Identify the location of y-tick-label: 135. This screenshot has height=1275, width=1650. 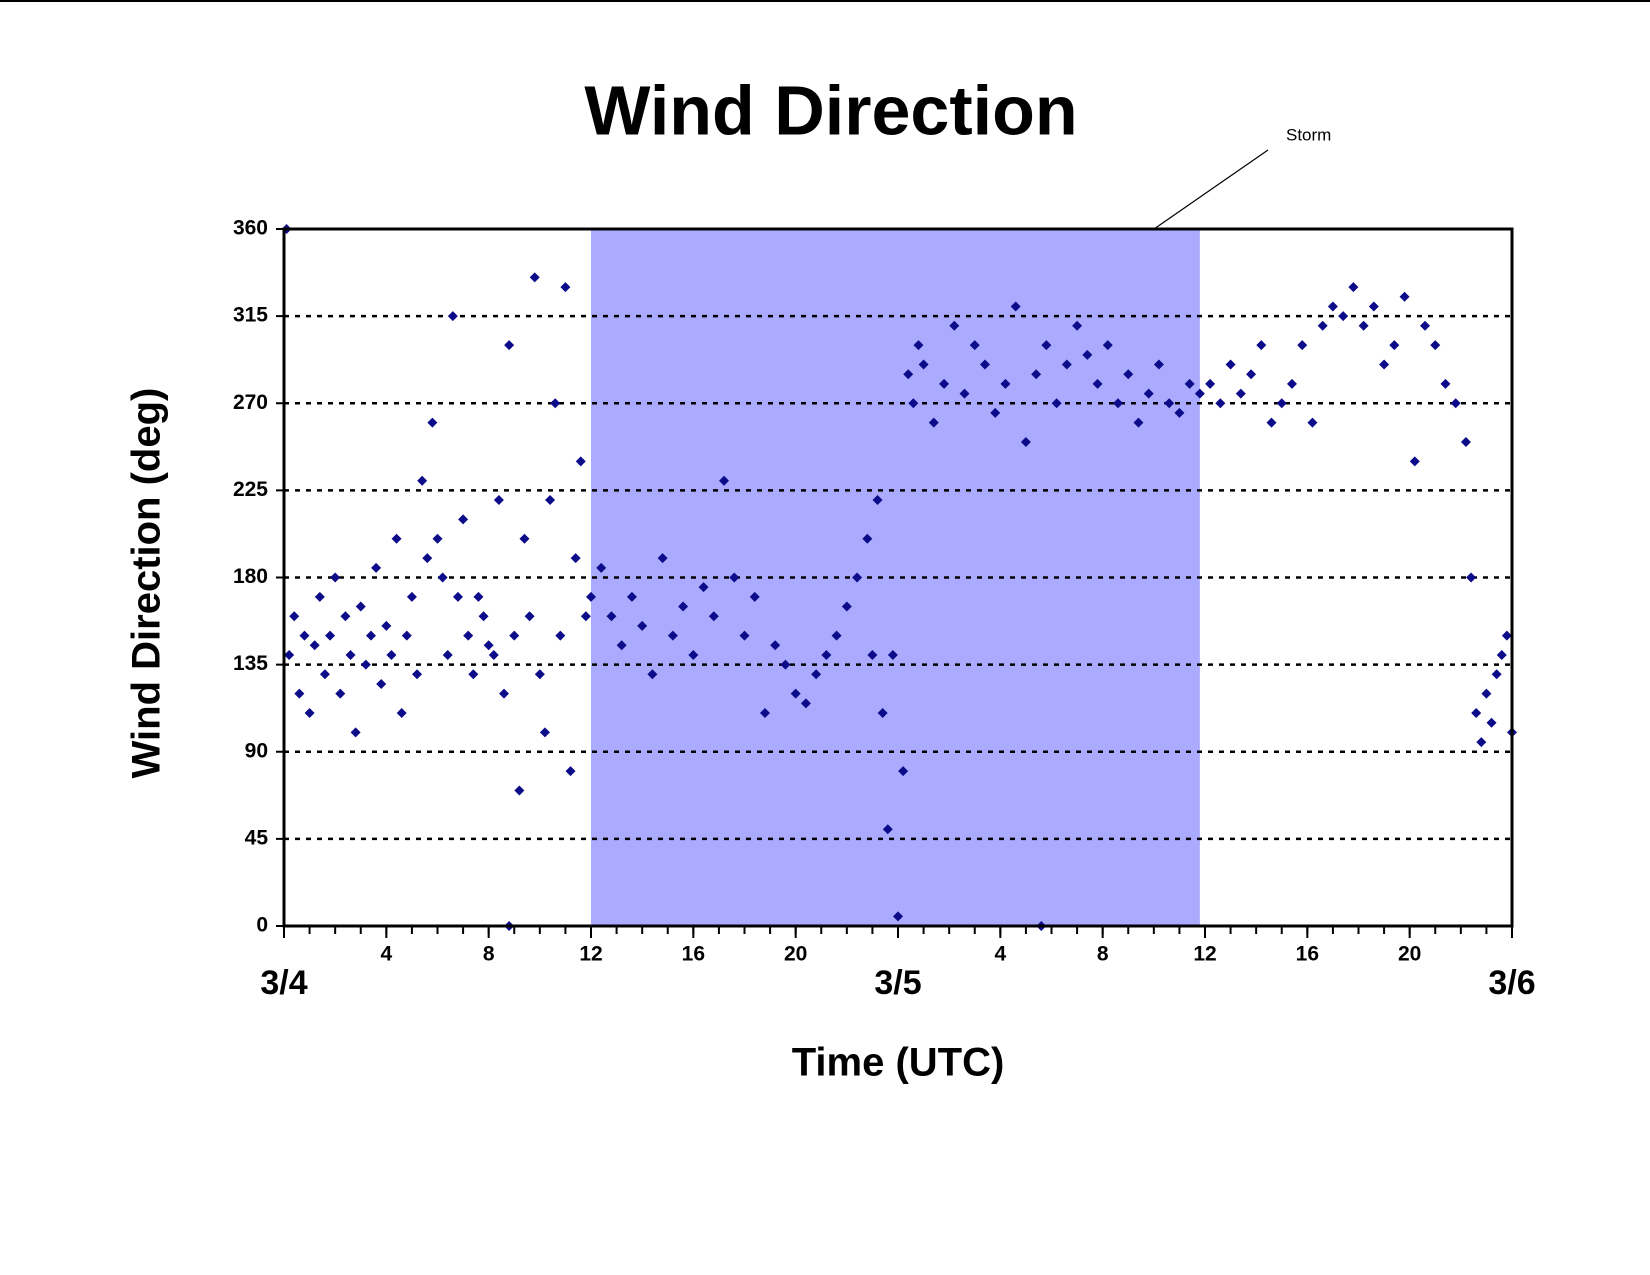
(250, 663).